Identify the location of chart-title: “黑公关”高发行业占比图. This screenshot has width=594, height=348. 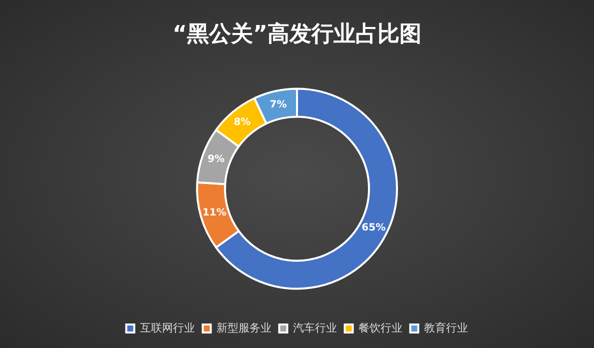
(297, 33).